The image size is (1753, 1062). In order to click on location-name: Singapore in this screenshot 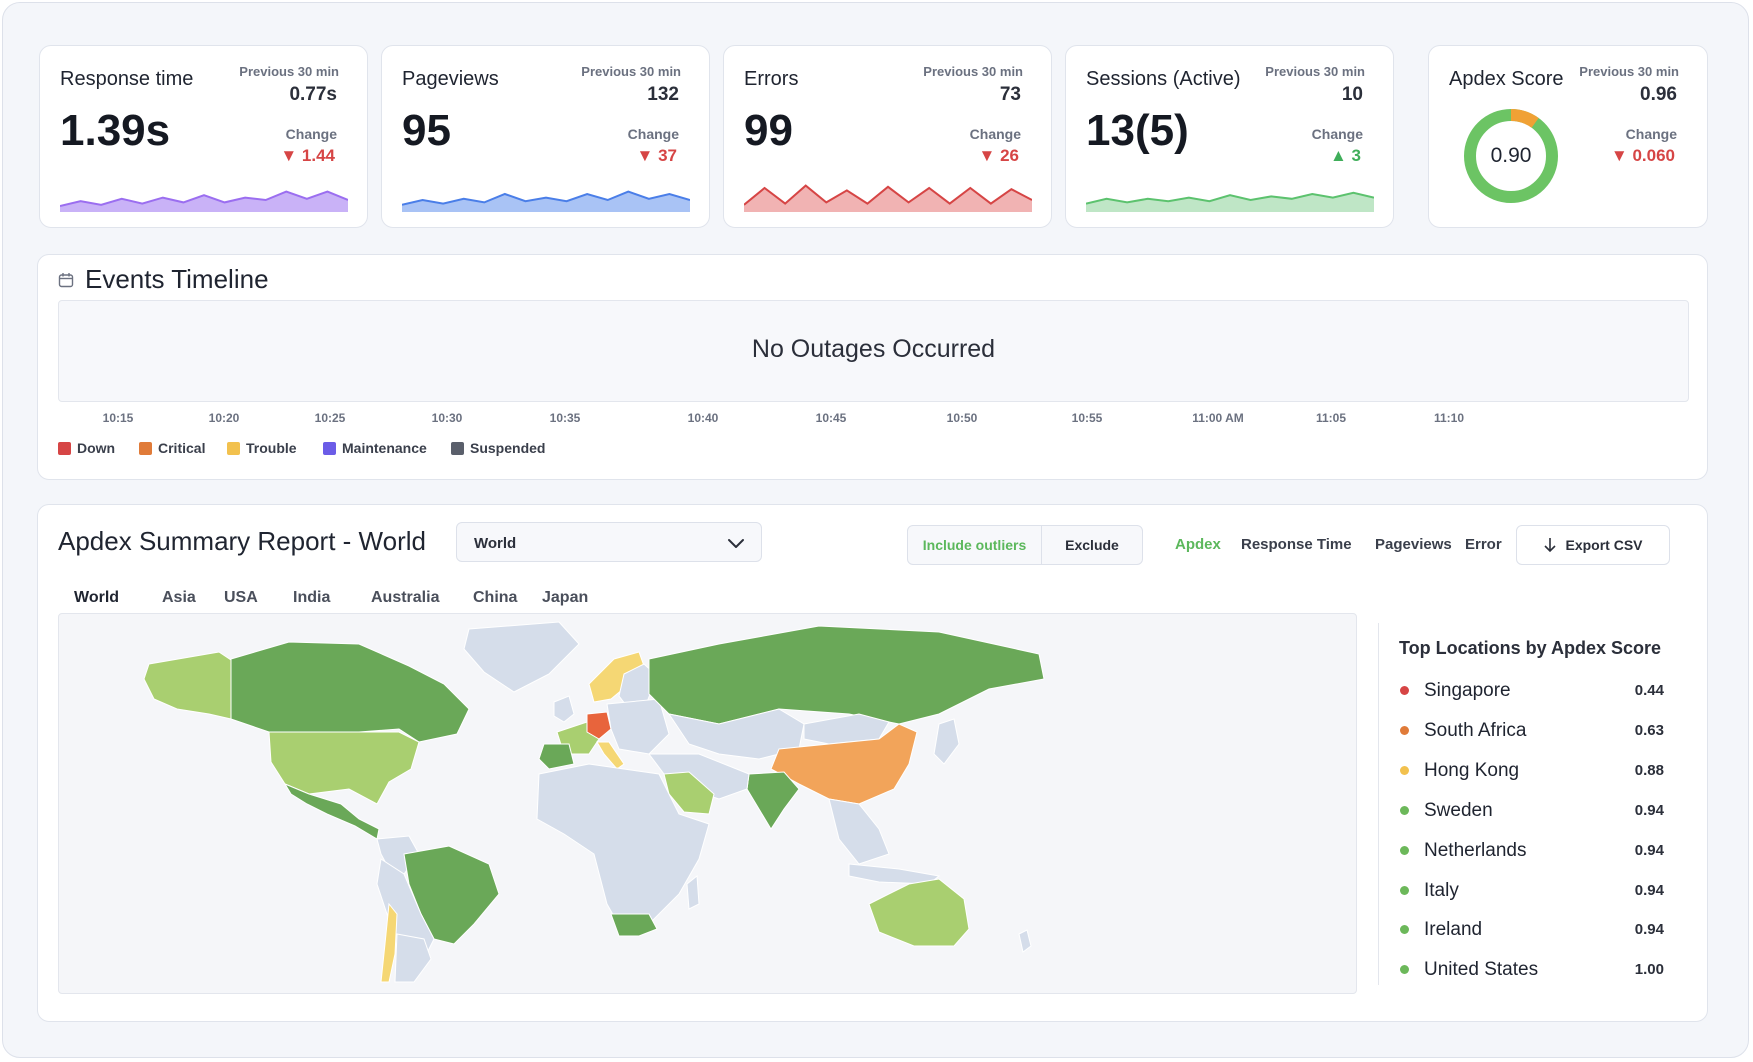, I will do `click(1467, 690)`.